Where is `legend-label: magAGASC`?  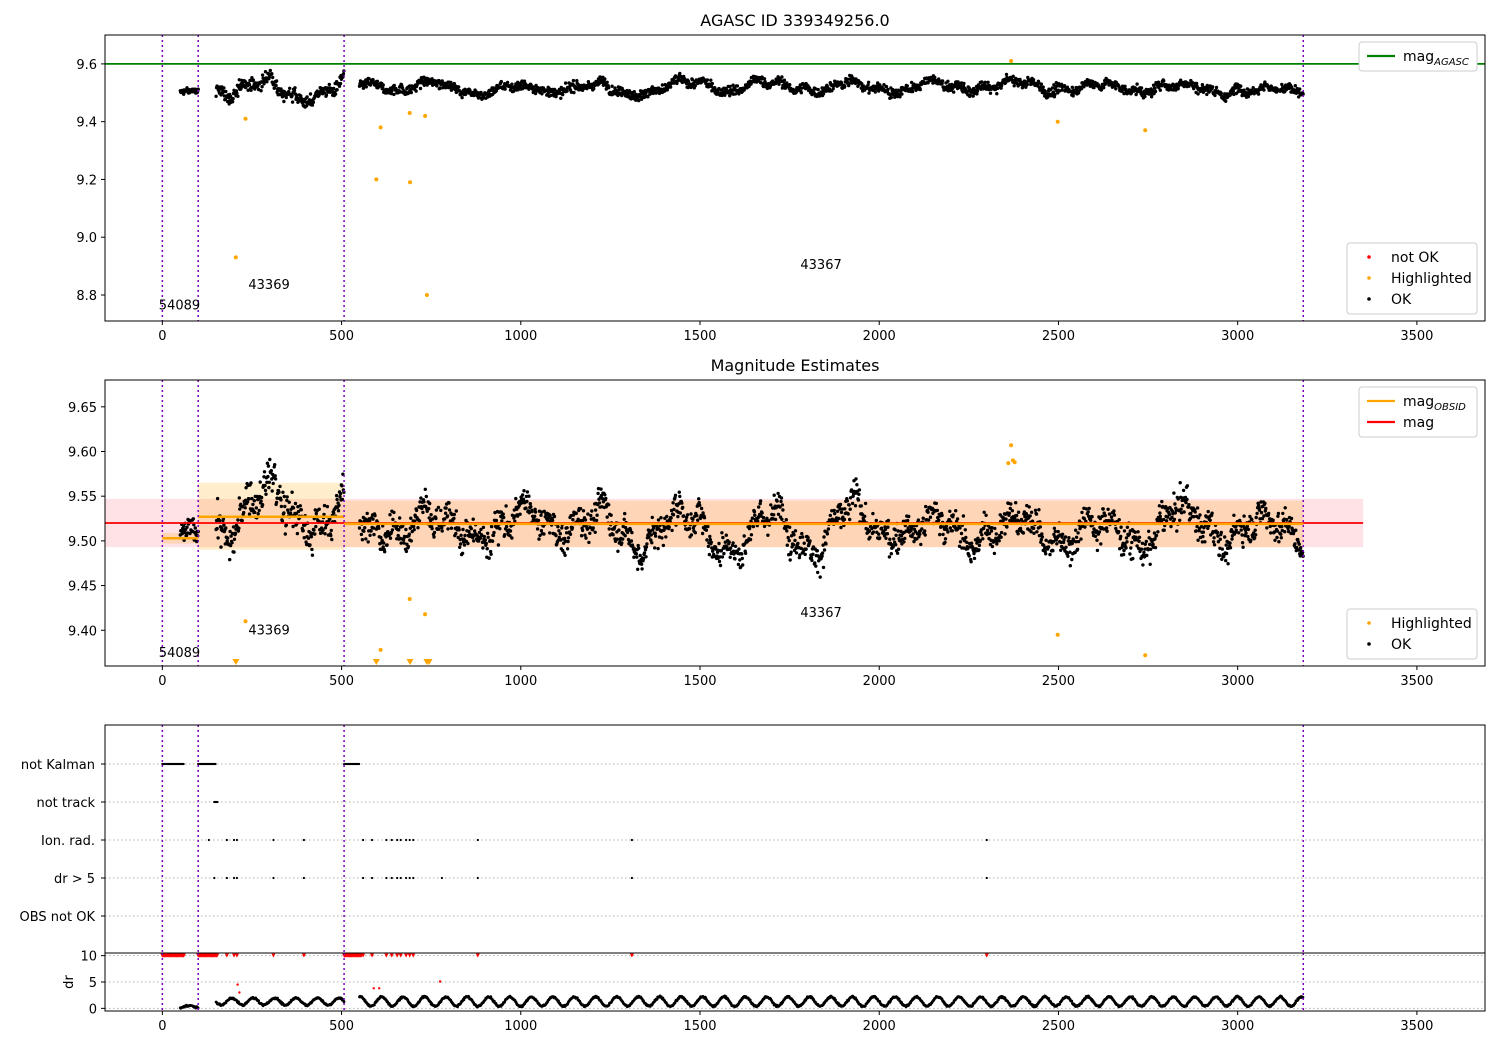
legend-label: magAGASC is located at coordinates (1436, 58).